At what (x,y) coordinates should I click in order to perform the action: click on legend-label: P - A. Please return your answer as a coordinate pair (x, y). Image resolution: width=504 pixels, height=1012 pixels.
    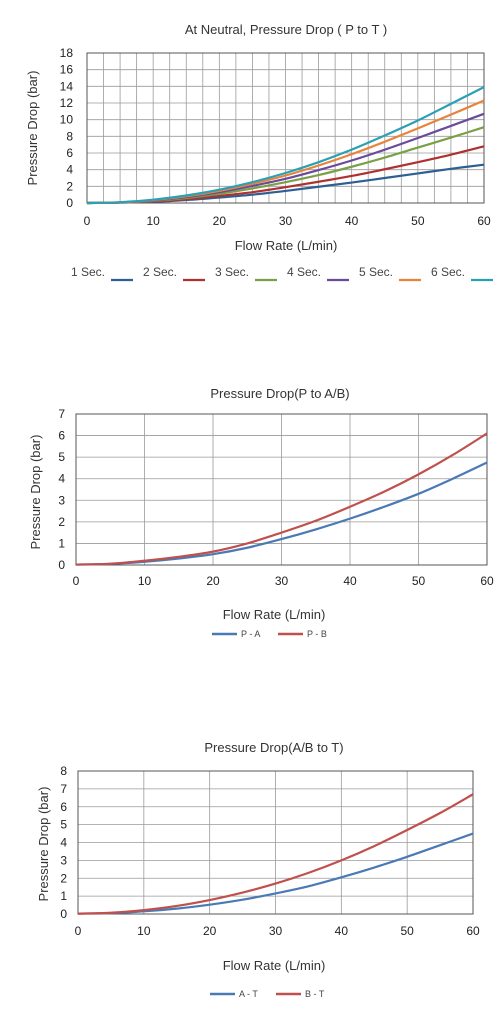
    Looking at the image, I should click on (250, 634).